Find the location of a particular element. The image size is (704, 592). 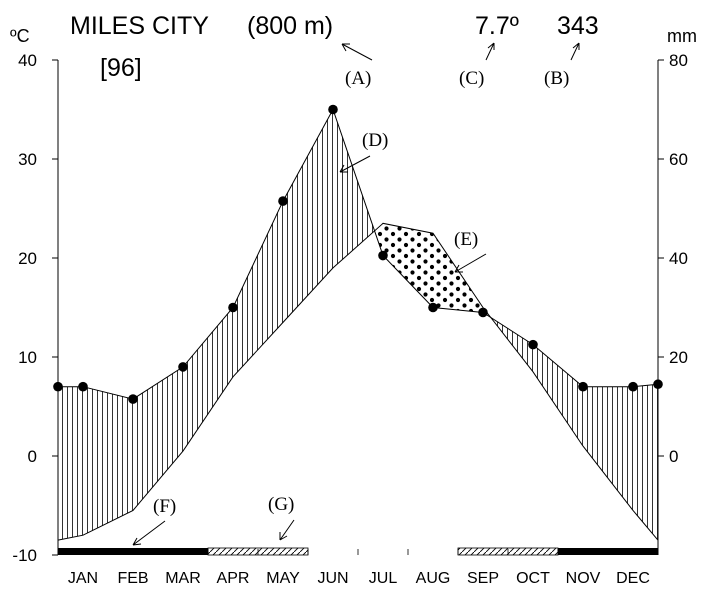

arrow-c is located at coordinates (490, 51).